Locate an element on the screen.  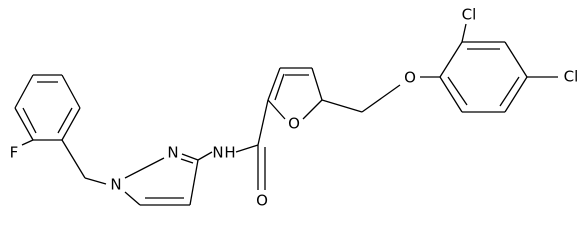
atom-label: H is located at coordinates (229, 153).